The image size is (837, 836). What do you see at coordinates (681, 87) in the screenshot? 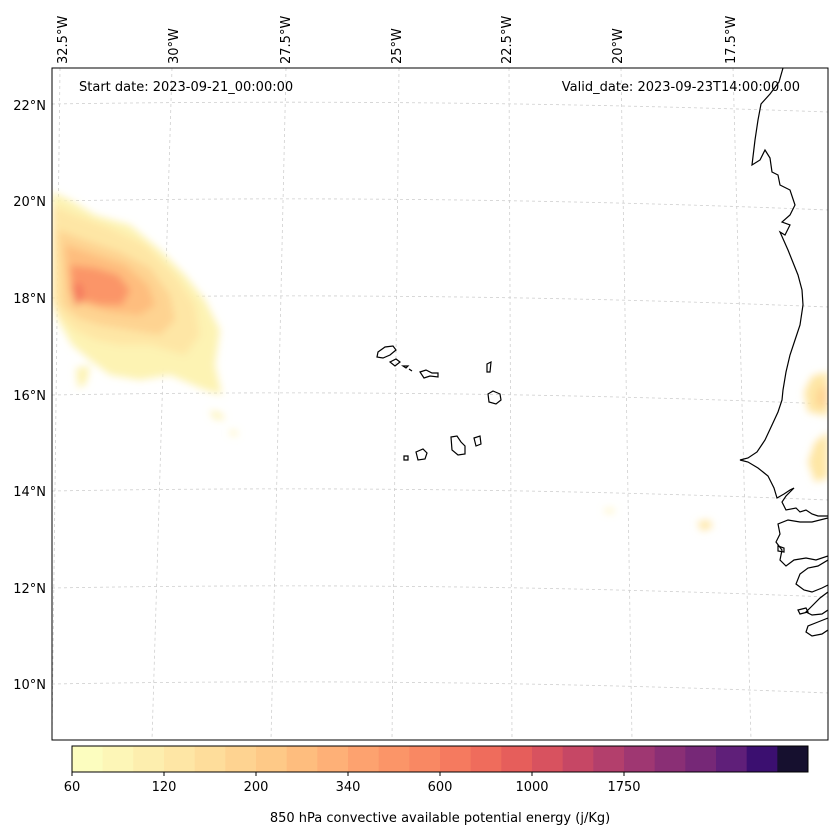
I see `valid-date-label: Valid_date: 2023-09-23T14:00:00.00` at bounding box center [681, 87].